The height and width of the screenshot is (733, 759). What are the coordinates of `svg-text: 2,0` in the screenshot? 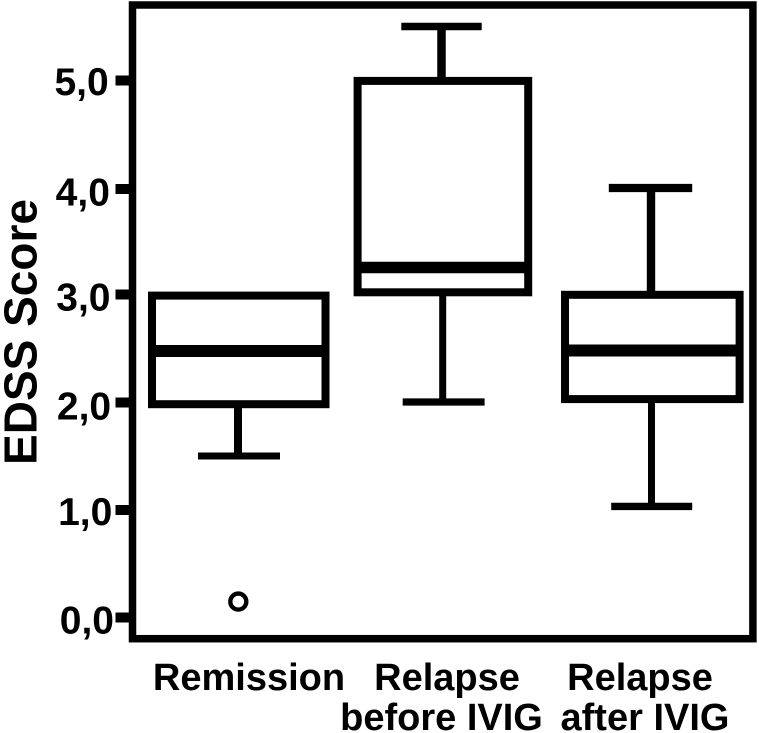 It's located at (84, 407).